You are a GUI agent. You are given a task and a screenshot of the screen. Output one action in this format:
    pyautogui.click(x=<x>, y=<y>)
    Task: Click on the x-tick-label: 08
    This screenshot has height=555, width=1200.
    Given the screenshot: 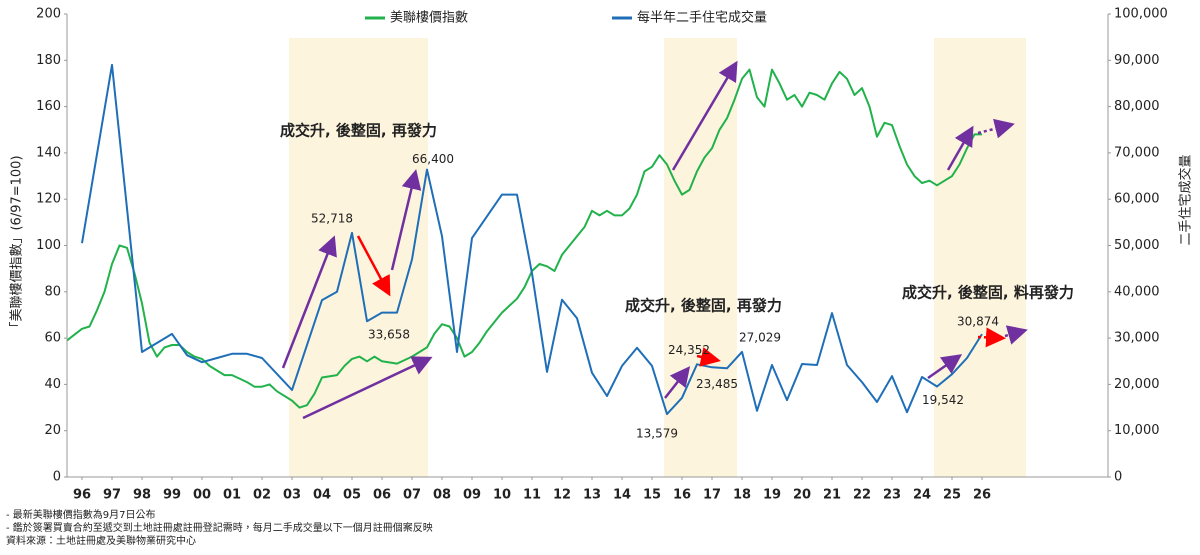 What is the action you would take?
    pyautogui.click(x=442, y=495)
    